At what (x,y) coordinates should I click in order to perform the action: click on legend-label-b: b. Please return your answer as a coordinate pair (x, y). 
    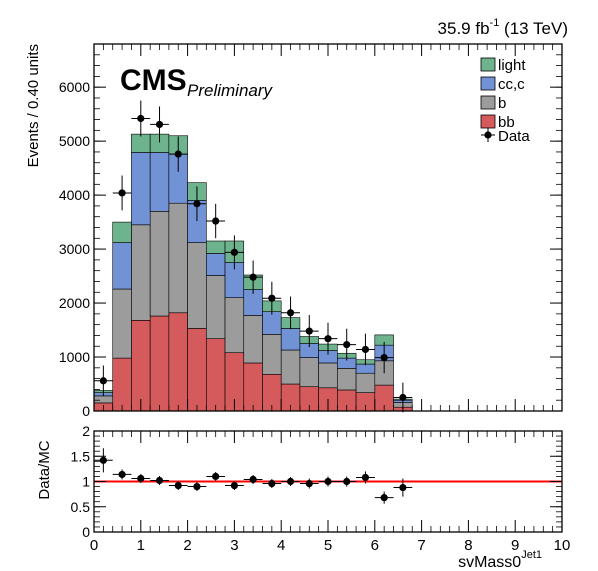
    Looking at the image, I should click on (502, 103).